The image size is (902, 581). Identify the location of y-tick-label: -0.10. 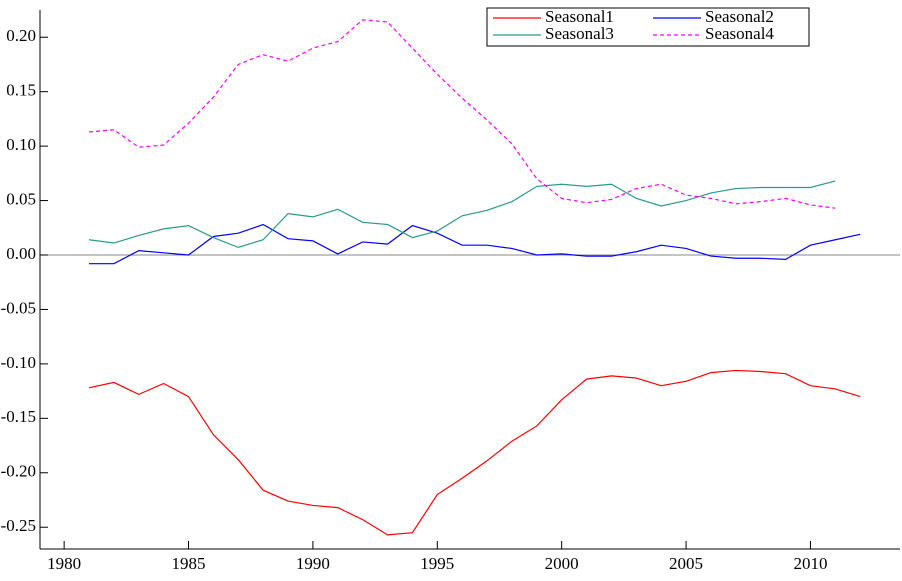
(18, 362).